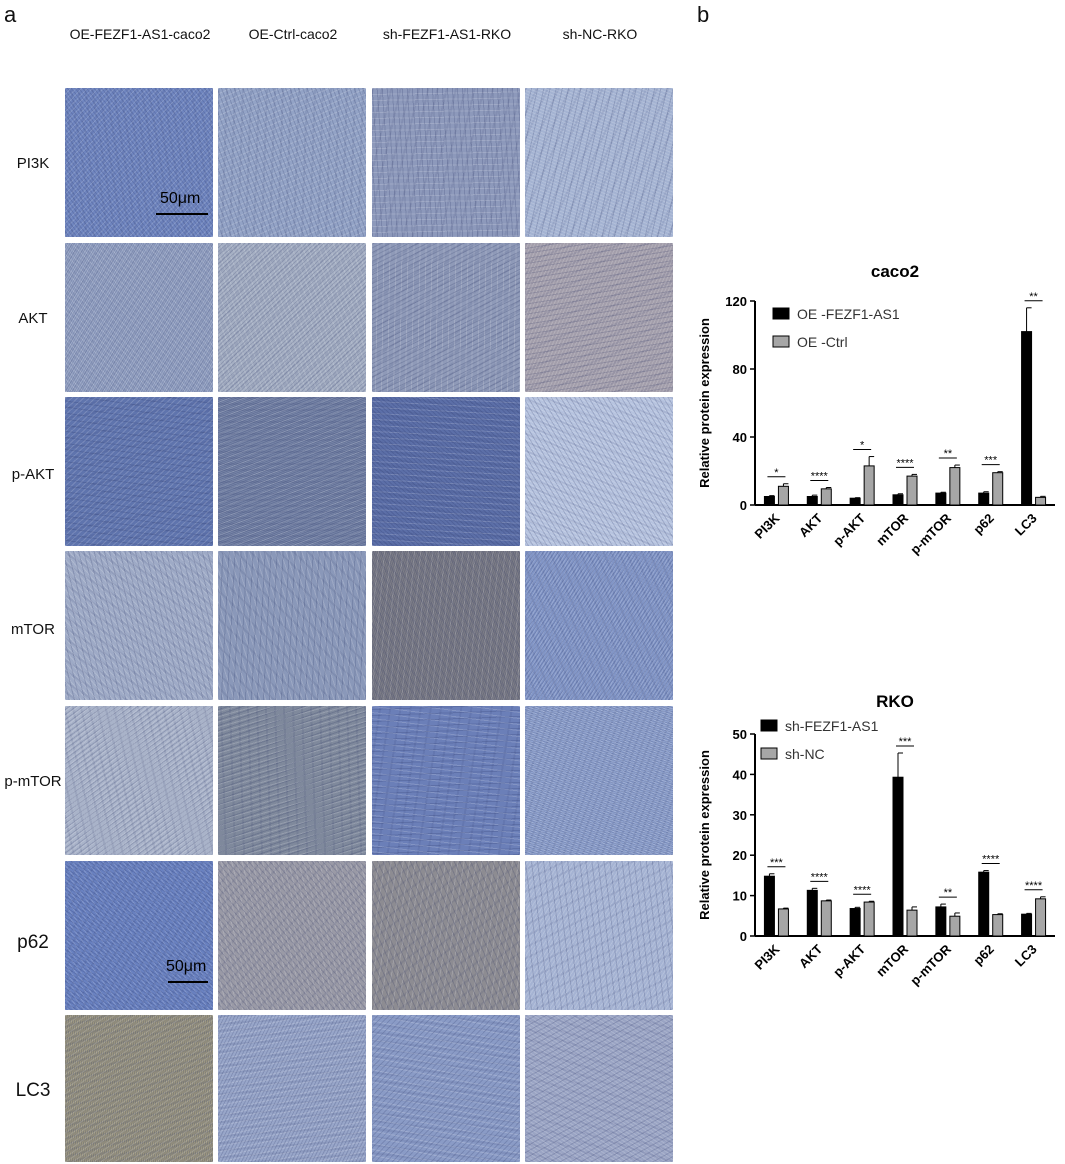 The height and width of the screenshot is (1164, 1065). I want to click on significance-marker: *, so click(862, 446).